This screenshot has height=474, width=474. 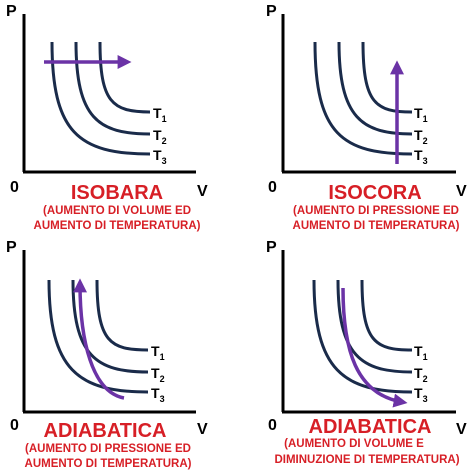 I want to click on panel-subtitle-line2: DIMINUZIONE DI TEMPERATURA), so click(x=366, y=460).